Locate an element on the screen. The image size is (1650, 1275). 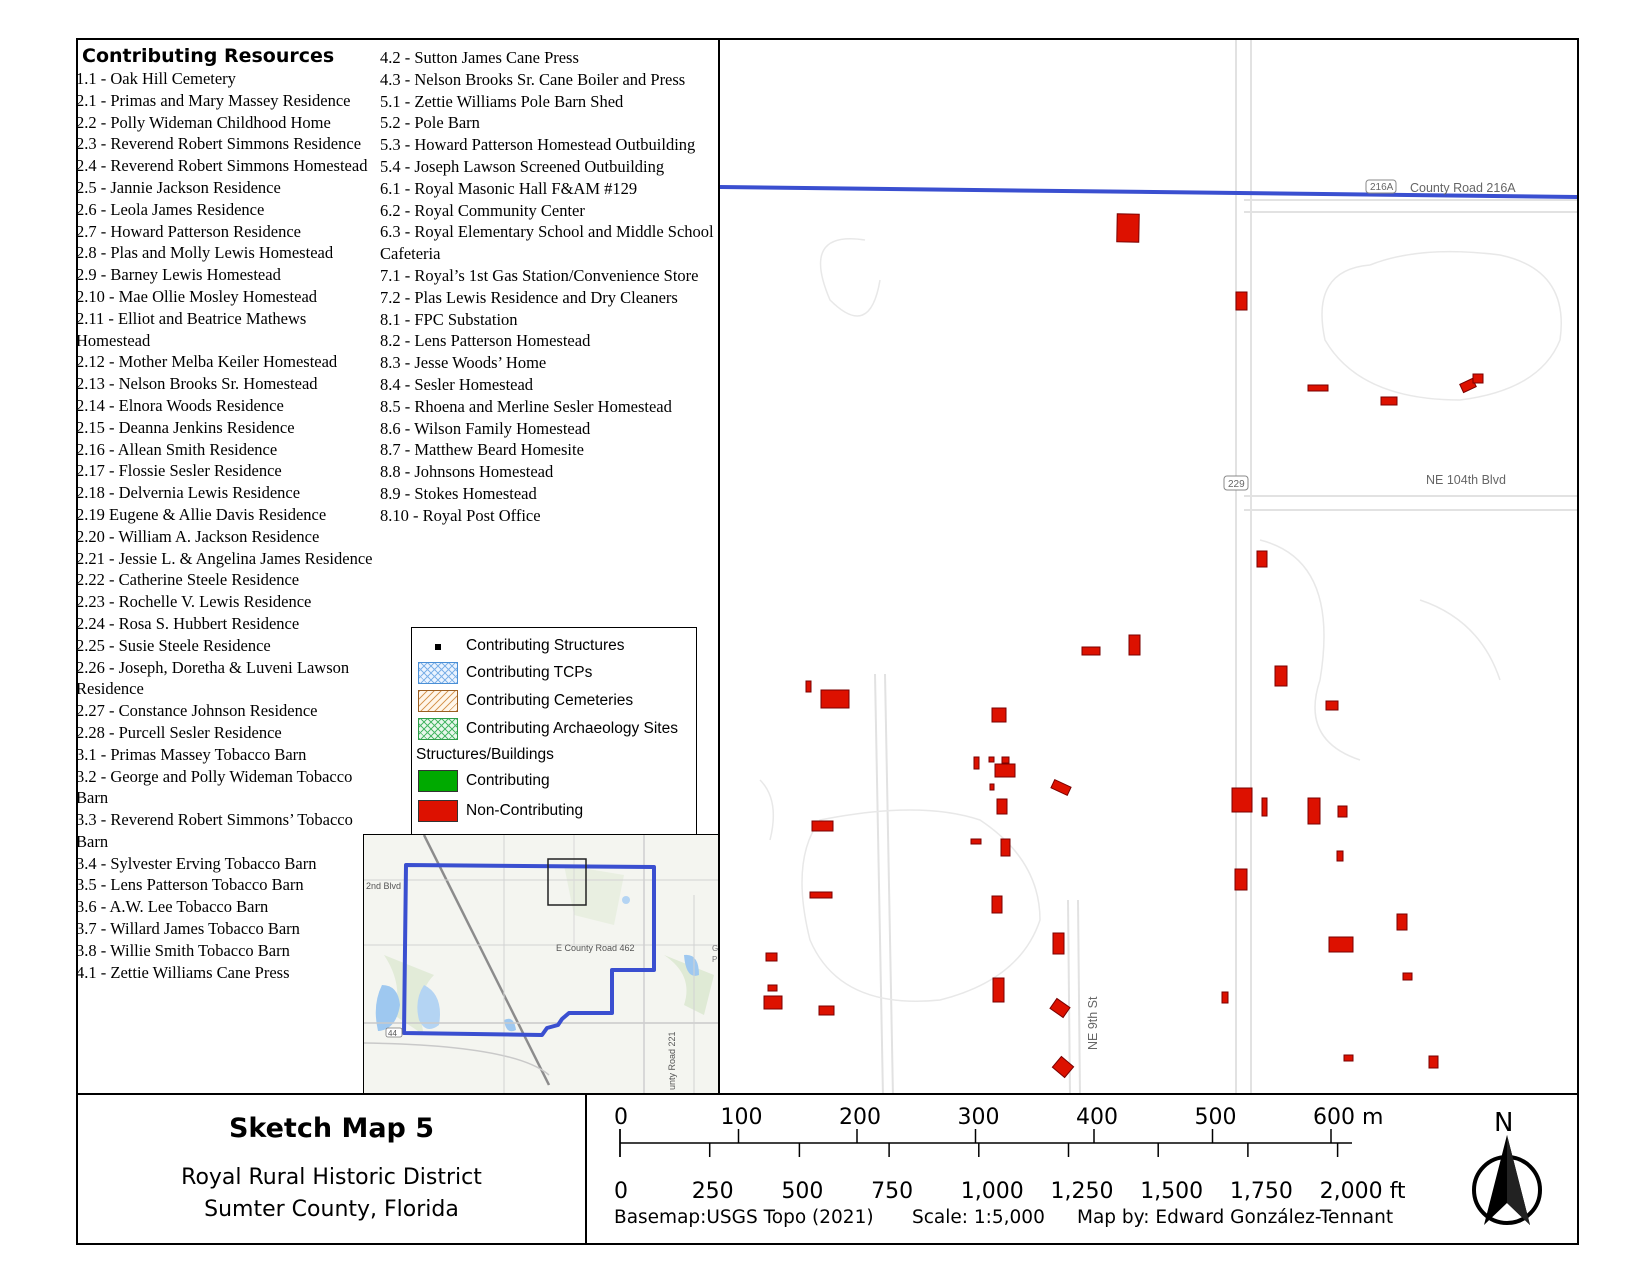
resources-heading: Contributing Resources is located at coordinates (208, 56).